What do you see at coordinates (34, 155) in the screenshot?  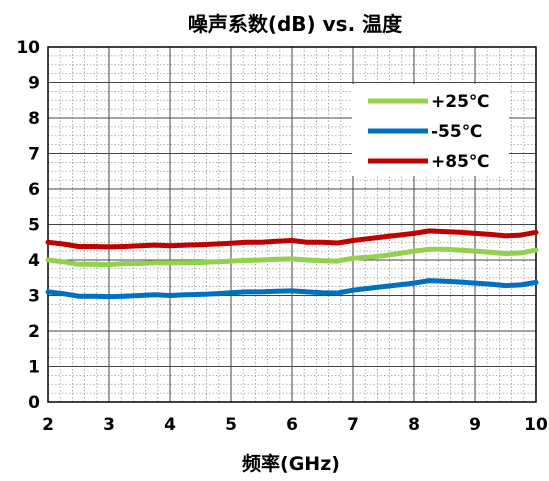 I see `y-tick-label: 7` at bounding box center [34, 155].